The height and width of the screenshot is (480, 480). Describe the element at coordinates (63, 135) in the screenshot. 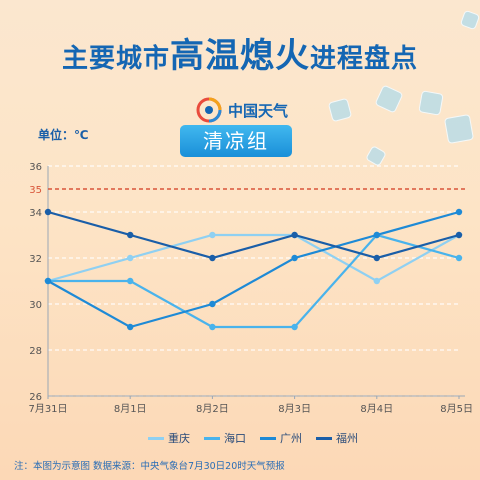

I see `unit-label: 单位：℃` at that location.